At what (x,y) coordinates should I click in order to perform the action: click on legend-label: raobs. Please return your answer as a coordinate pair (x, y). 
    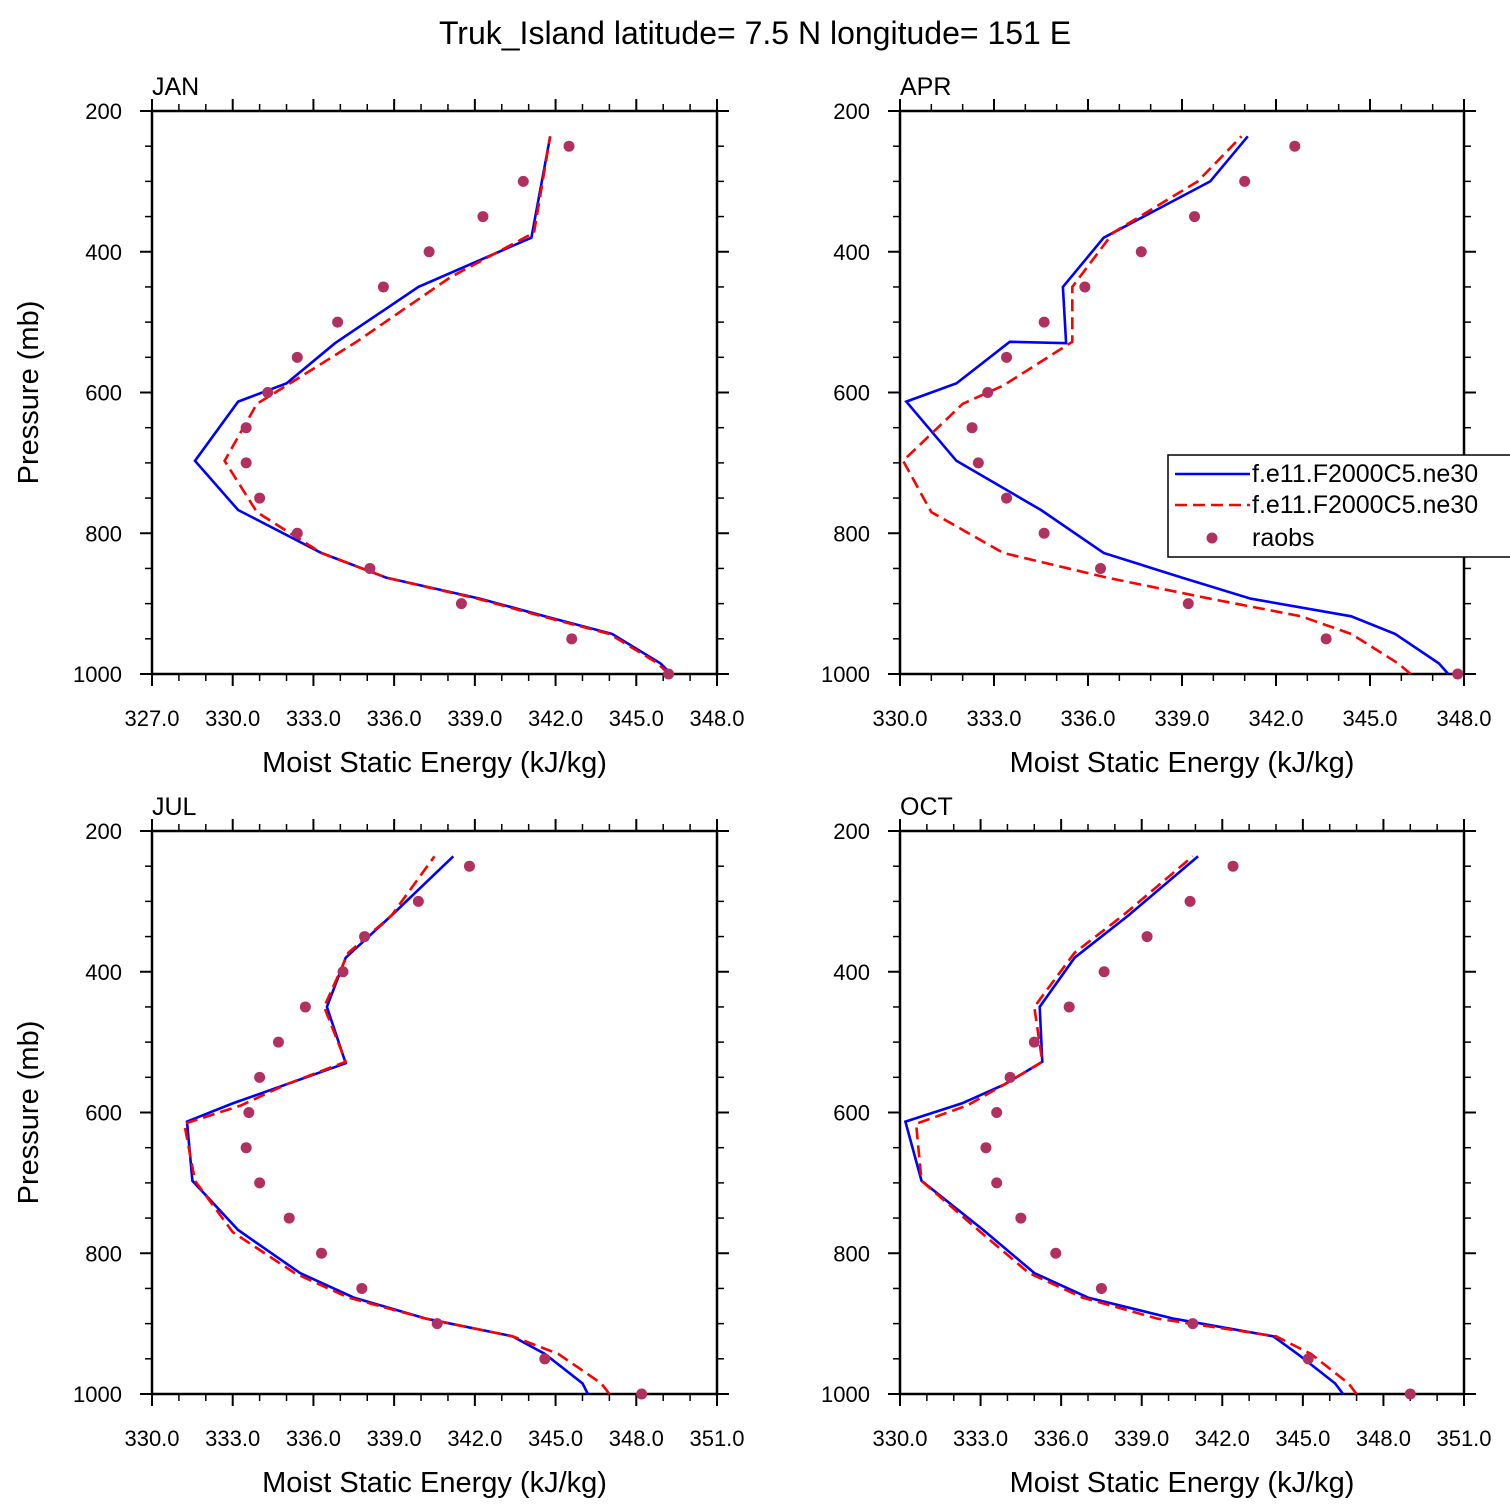
    Looking at the image, I should click on (1283, 538).